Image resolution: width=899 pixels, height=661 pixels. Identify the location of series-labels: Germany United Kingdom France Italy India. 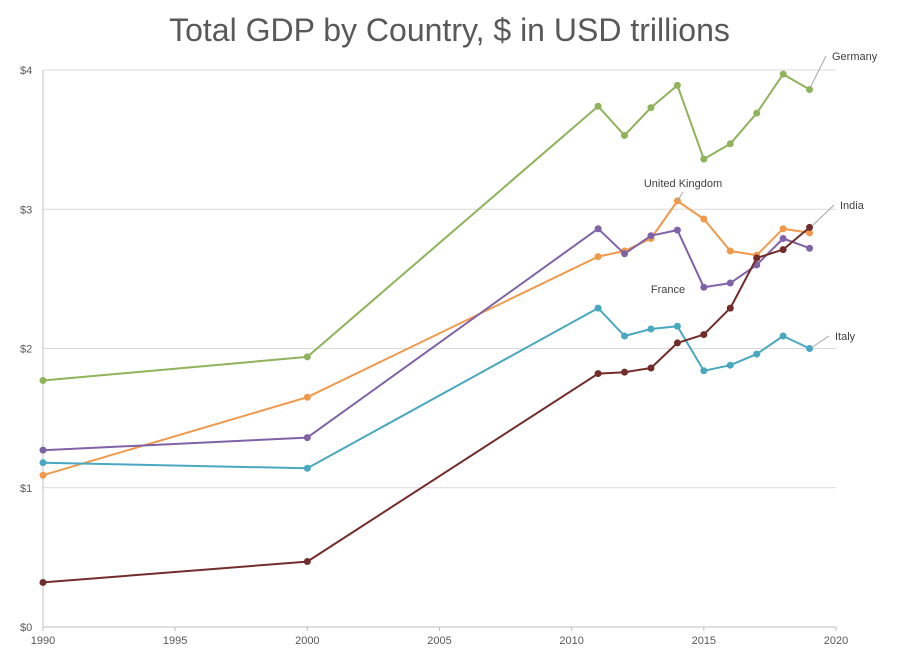
(761, 200).